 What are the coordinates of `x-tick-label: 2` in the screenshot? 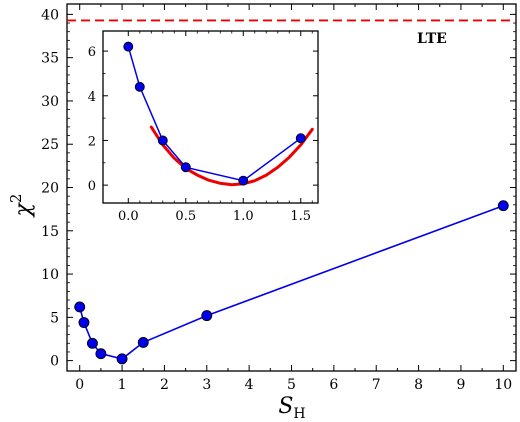 It's located at (164, 385).